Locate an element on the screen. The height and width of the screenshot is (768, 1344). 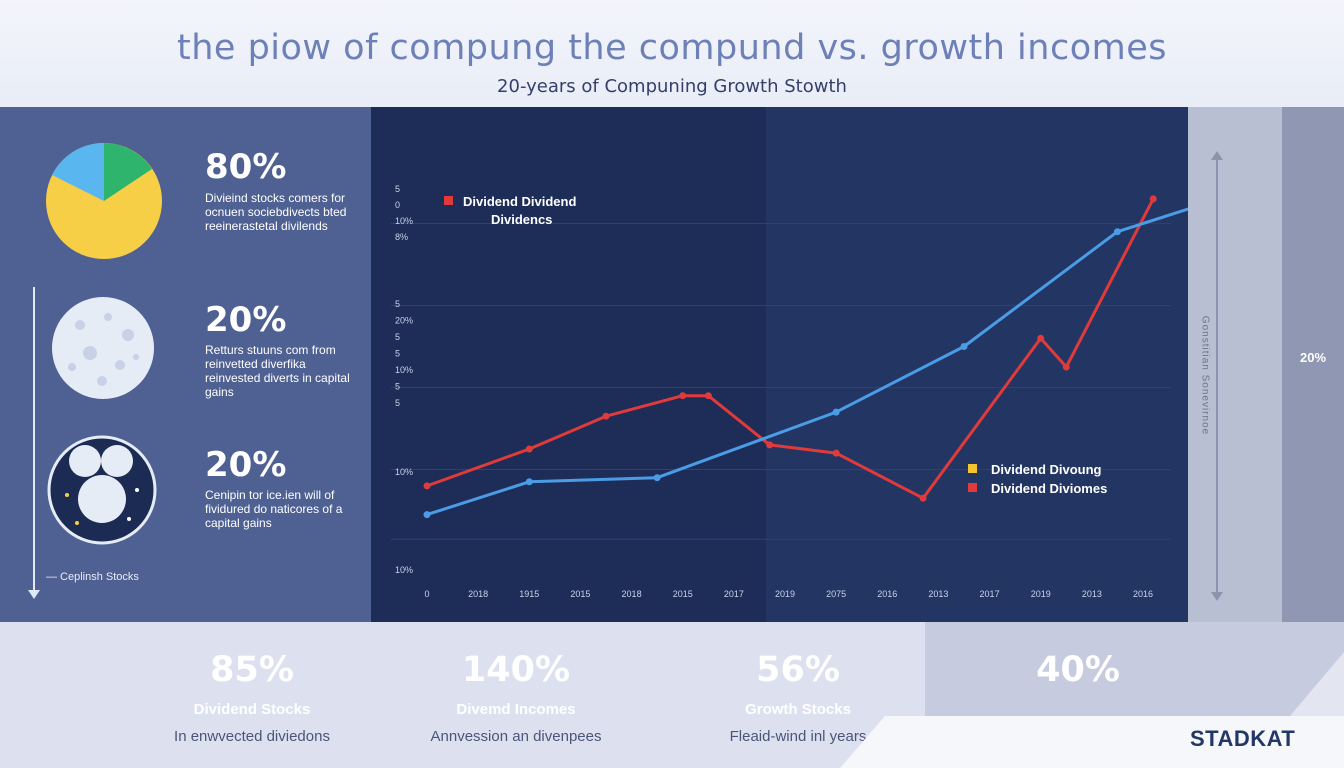
x-tick-label: 0 is located at coordinates (426, 594).